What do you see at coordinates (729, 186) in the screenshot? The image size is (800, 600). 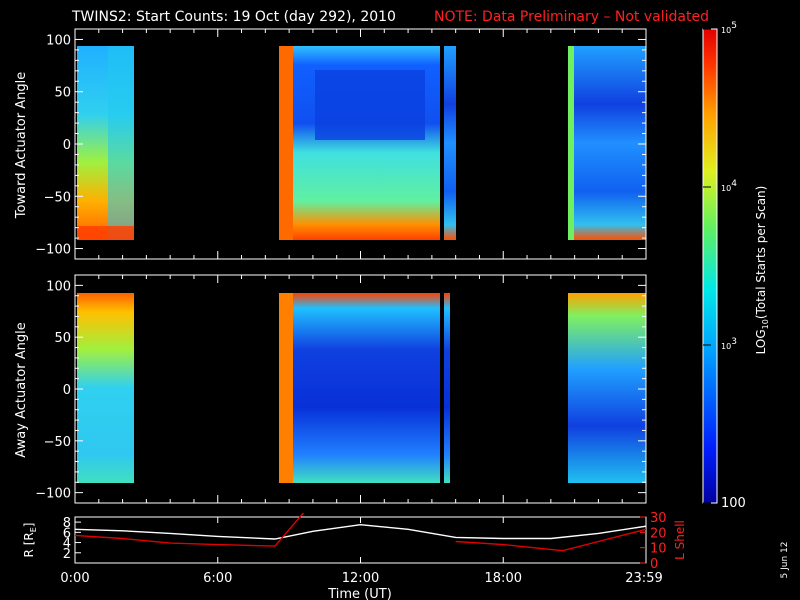 I see `colorbar-tick-label: 10⁴` at bounding box center [729, 186].